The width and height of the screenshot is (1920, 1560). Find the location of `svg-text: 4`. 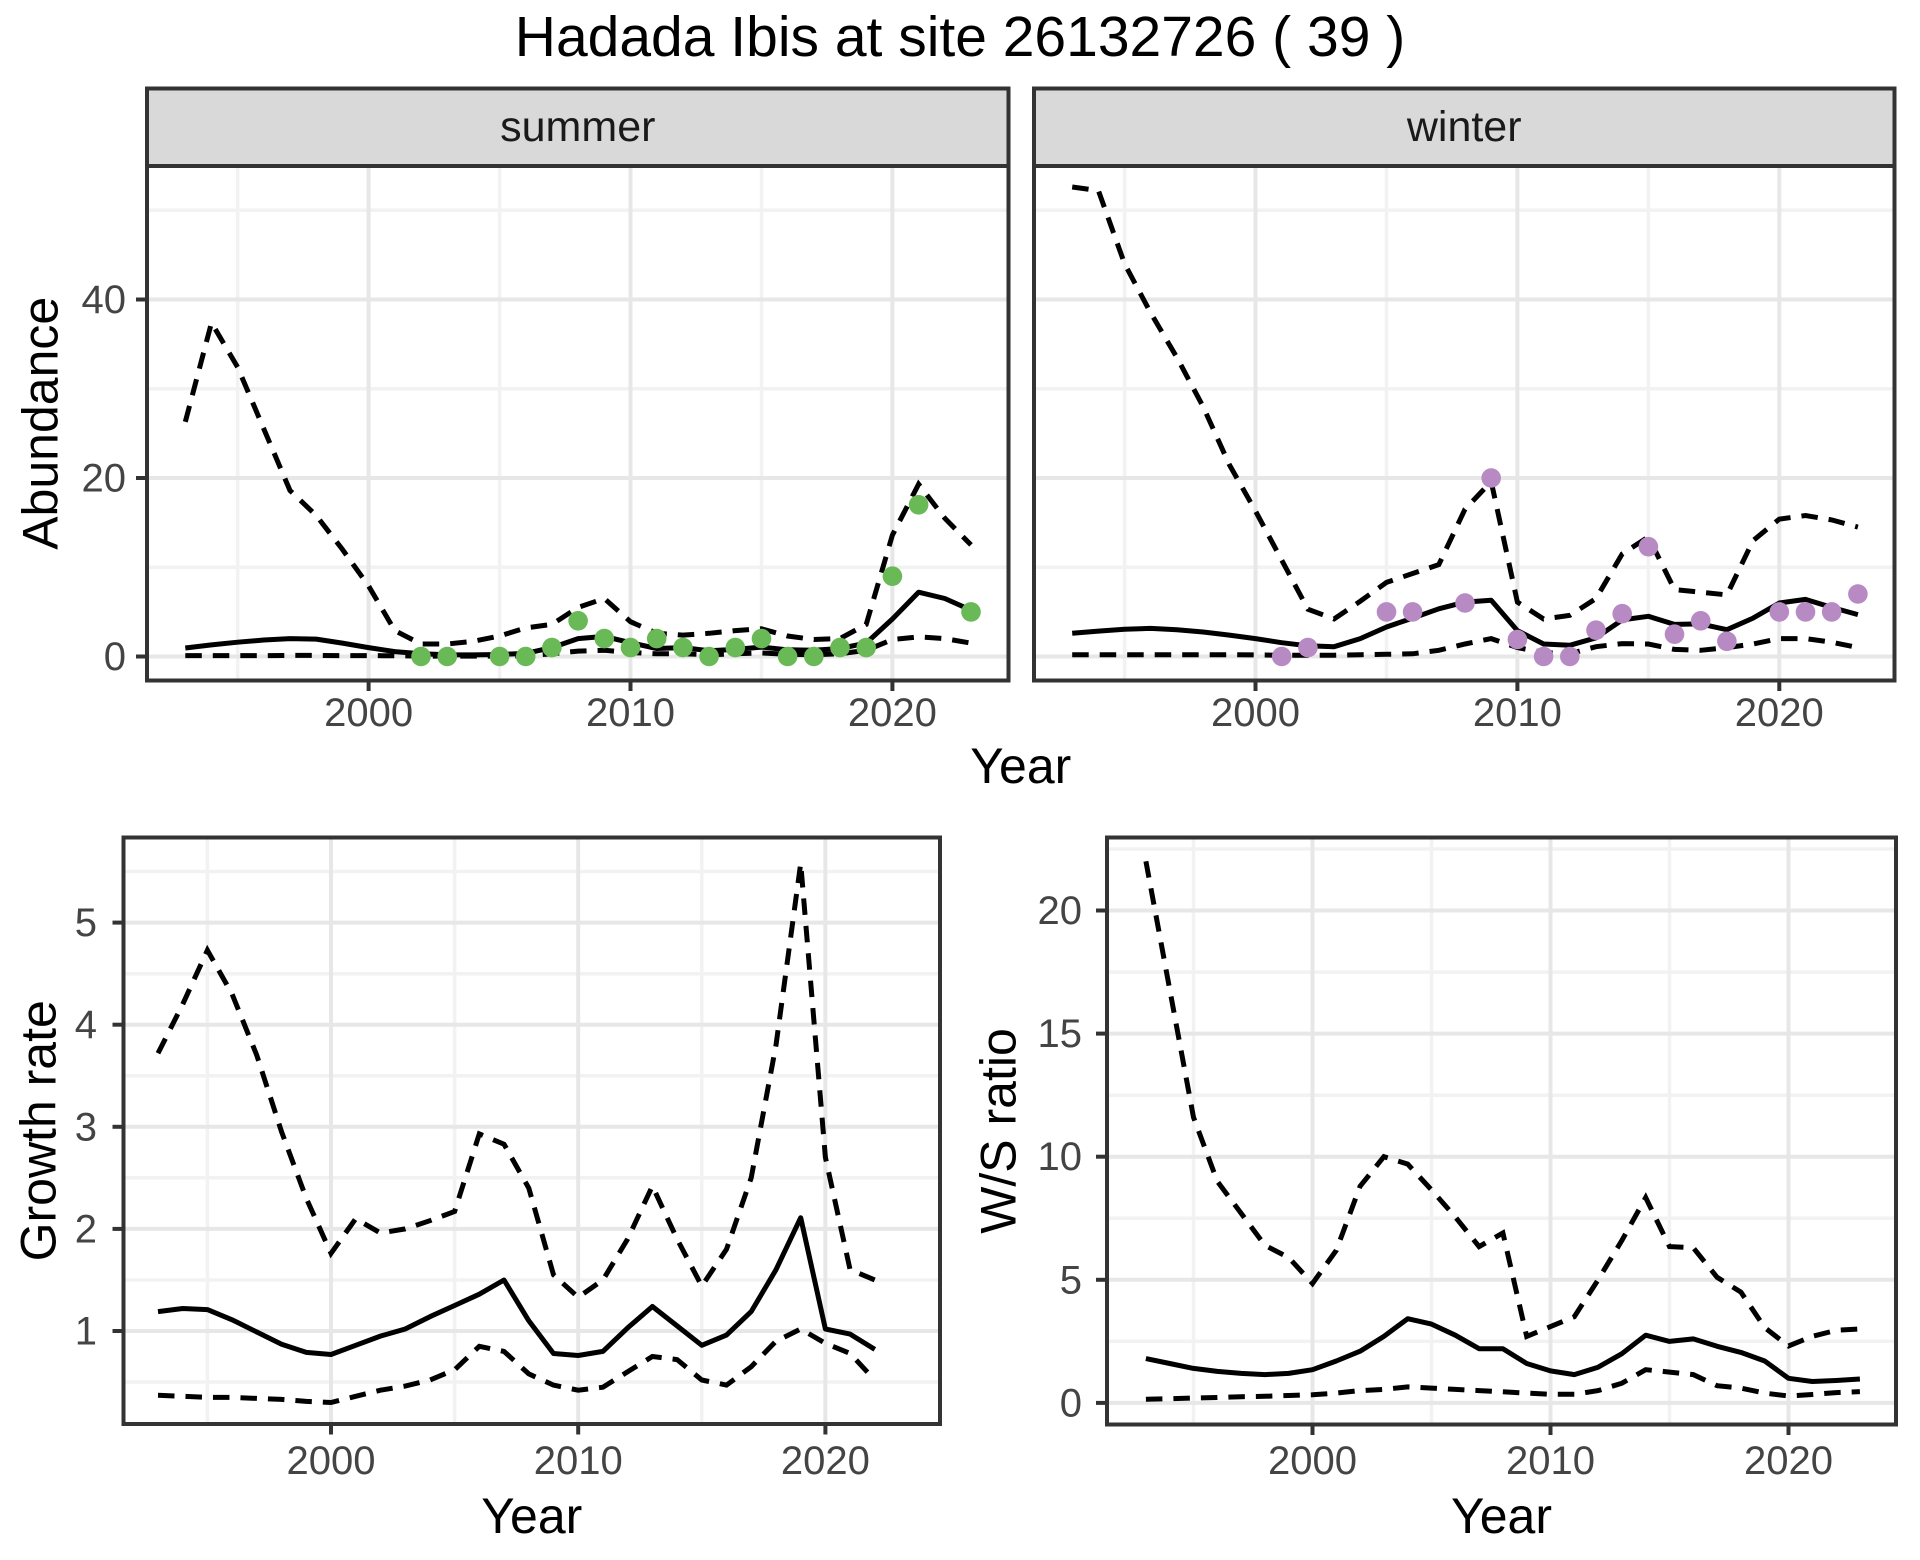

svg-text: 4 is located at coordinates (86, 1025).